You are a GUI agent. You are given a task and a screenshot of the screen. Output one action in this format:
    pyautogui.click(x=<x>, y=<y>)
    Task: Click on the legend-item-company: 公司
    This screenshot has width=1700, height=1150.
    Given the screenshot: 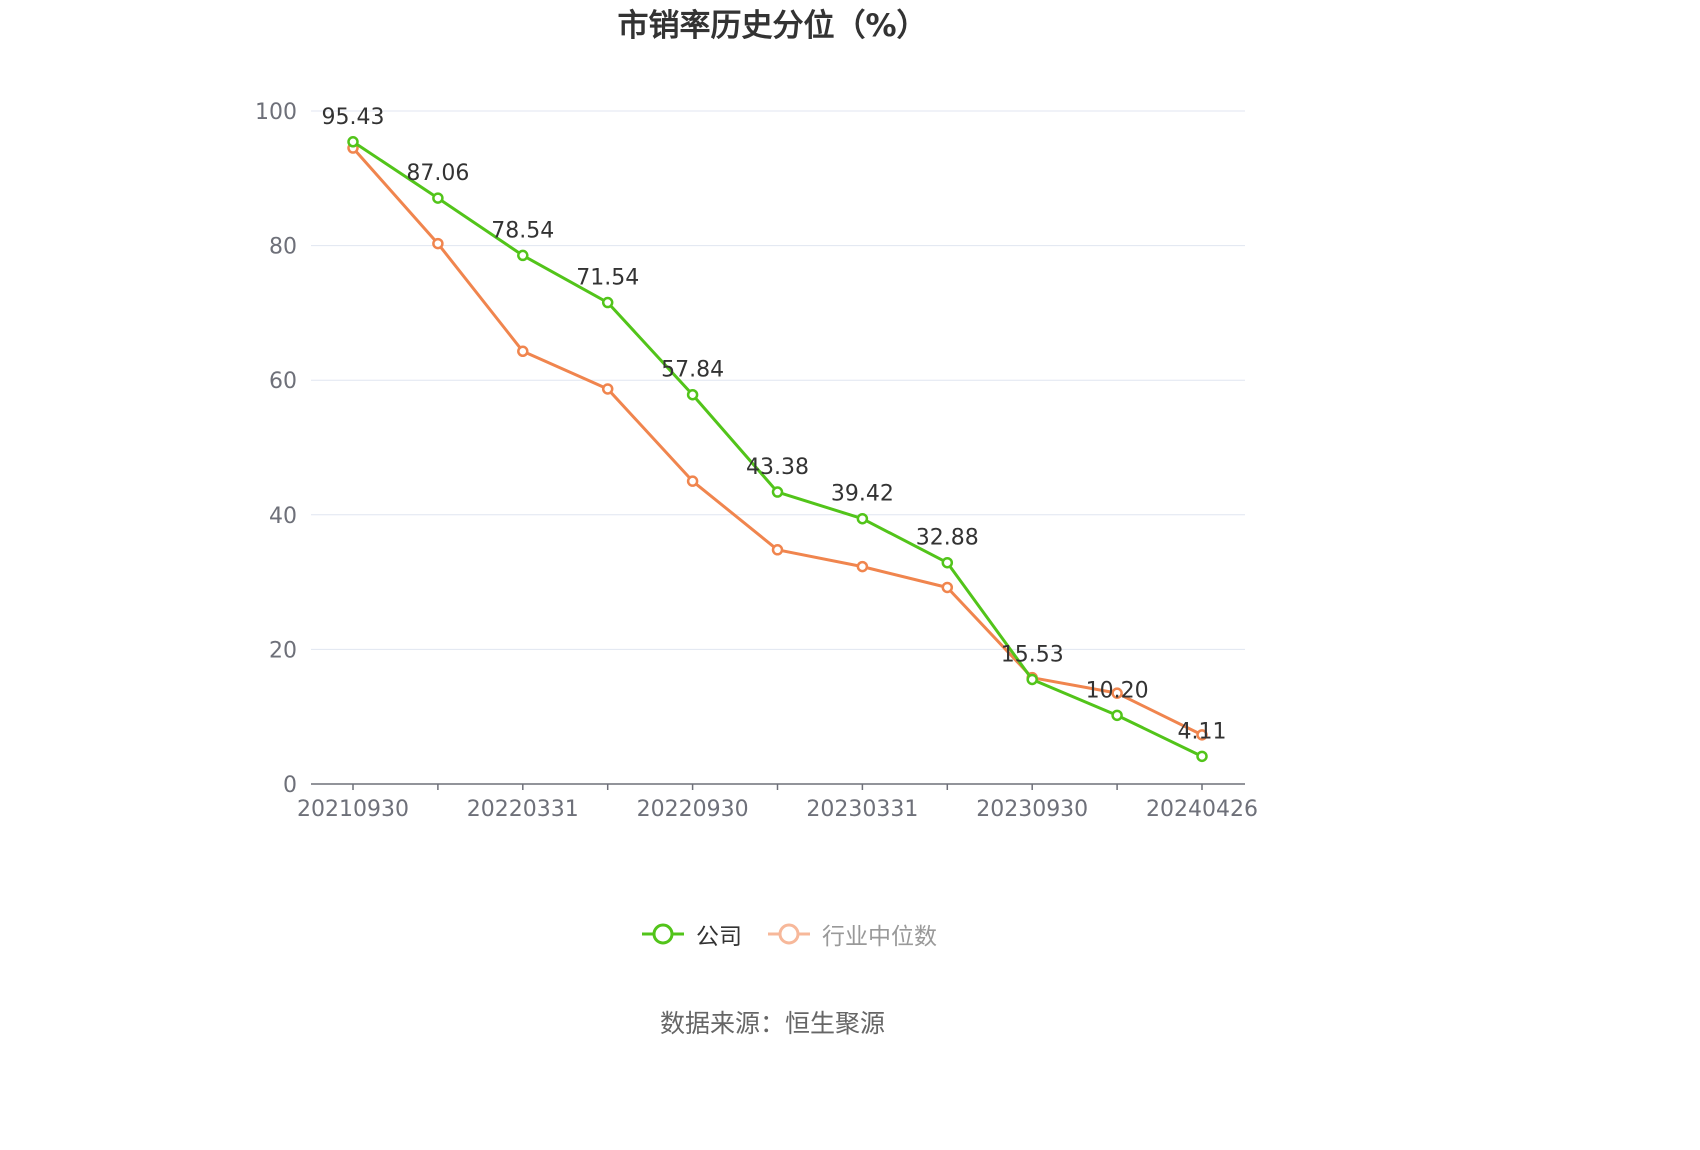 What is the action you would take?
    pyautogui.click(x=691, y=934)
    